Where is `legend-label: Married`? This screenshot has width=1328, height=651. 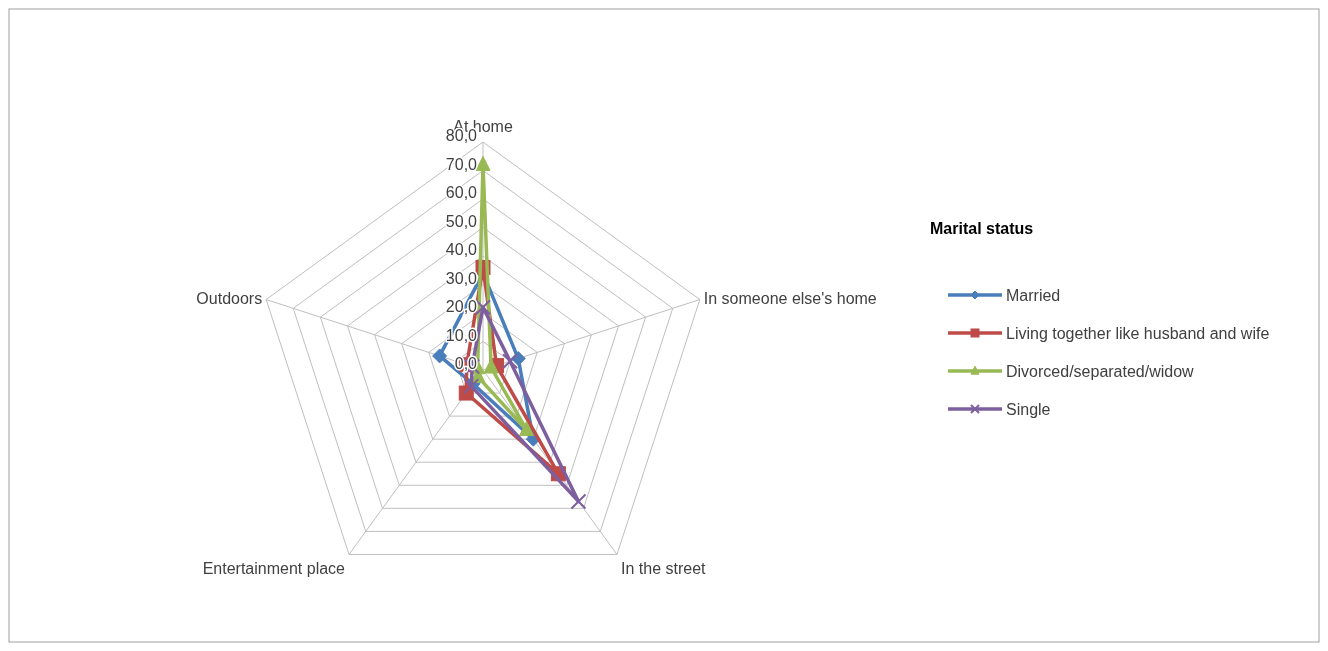
legend-label: Married is located at coordinates (1033, 295).